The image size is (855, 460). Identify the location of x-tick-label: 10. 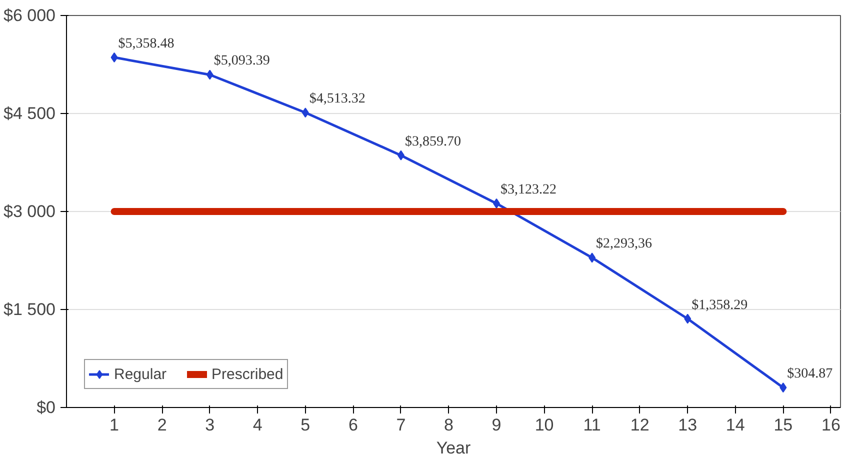
(544, 425).